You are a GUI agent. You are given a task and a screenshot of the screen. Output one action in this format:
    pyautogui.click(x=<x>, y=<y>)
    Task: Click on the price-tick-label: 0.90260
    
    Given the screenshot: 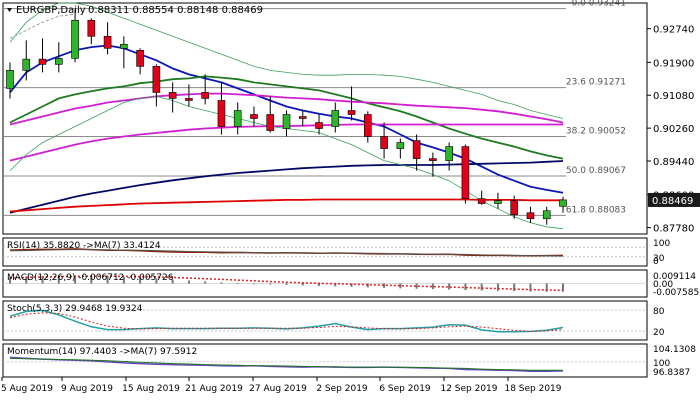 What is the action you would take?
    pyautogui.click(x=673, y=129)
    